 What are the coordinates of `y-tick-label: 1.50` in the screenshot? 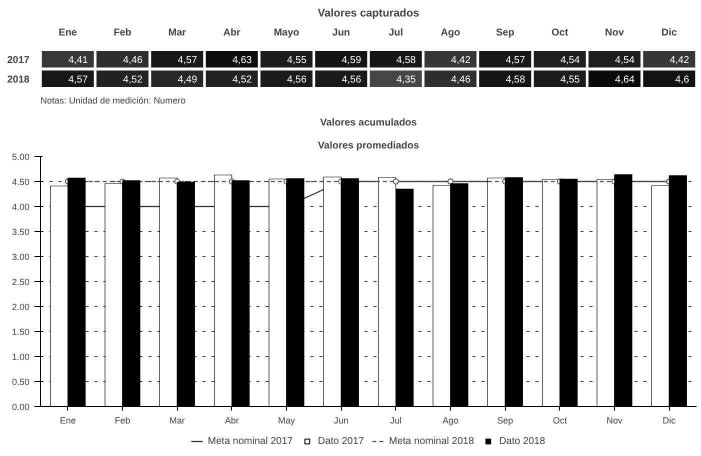 It's located at (21, 332).